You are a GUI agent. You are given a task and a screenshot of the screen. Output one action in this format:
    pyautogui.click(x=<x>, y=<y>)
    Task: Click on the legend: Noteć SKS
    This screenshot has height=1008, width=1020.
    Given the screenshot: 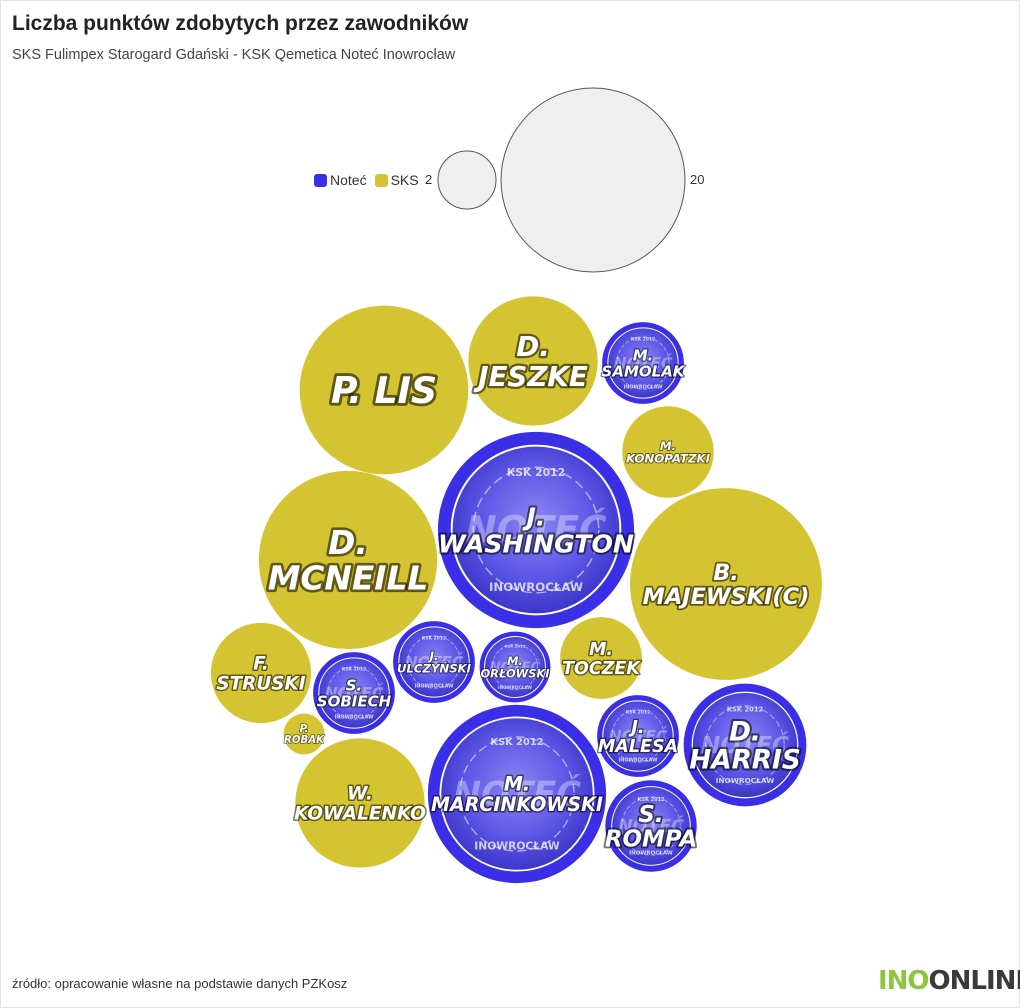 What is the action you would take?
    pyautogui.click(x=370, y=180)
    